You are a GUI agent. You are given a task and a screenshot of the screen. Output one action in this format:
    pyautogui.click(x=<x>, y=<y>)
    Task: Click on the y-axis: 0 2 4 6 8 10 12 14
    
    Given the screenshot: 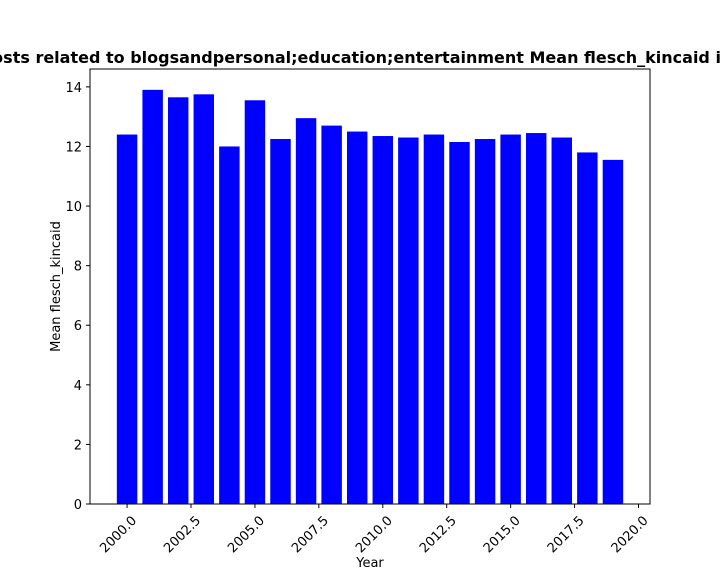 What is the action you would take?
    pyautogui.click(x=77, y=297)
    